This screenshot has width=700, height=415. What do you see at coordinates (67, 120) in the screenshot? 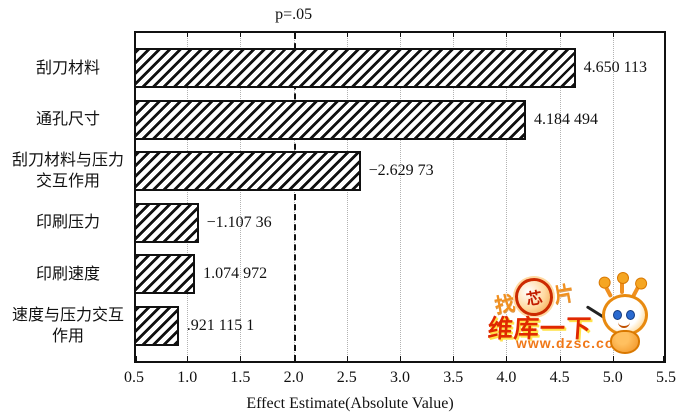
I see `category-label: 通孔尺寸` at bounding box center [67, 120].